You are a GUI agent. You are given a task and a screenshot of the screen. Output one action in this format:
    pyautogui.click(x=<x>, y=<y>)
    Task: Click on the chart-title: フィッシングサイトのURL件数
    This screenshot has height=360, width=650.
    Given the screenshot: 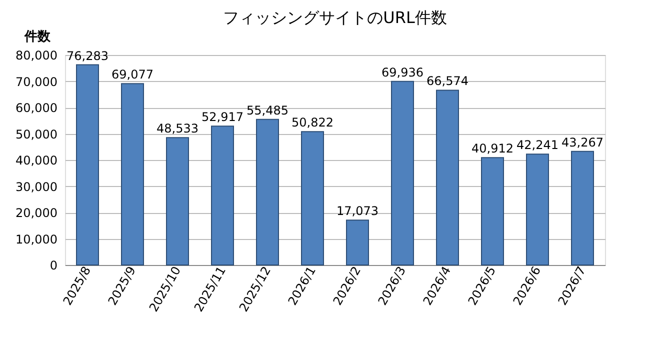 What is the action you would take?
    pyautogui.click(x=335, y=17)
    